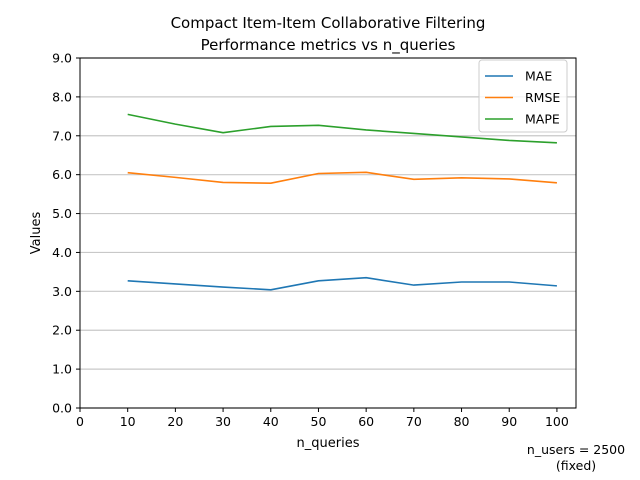 This screenshot has height=480, width=640. I want to click on series-line-mae, so click(342, 283).